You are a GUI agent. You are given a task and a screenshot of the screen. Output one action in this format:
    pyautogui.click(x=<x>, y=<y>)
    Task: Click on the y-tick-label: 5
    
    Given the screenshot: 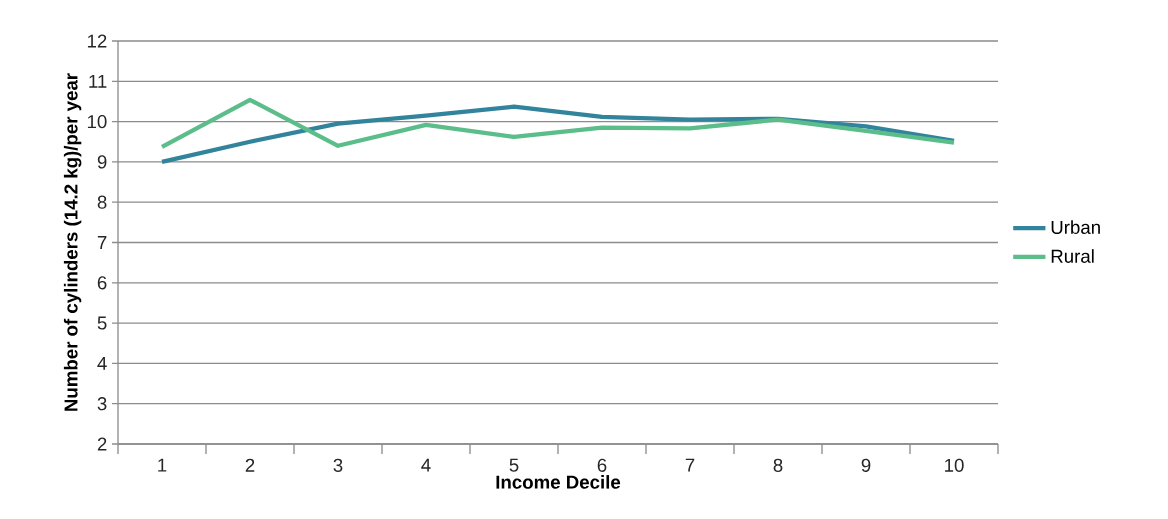 What is the action you would take?
    pyautogui.click(x=102, y=323)
    